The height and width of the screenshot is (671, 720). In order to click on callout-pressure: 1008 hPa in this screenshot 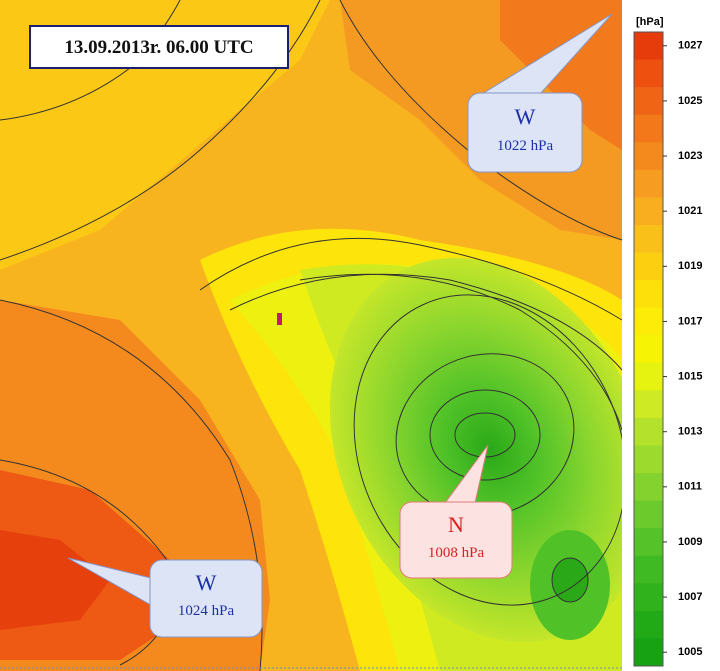, I will do `click(456, 553)`.